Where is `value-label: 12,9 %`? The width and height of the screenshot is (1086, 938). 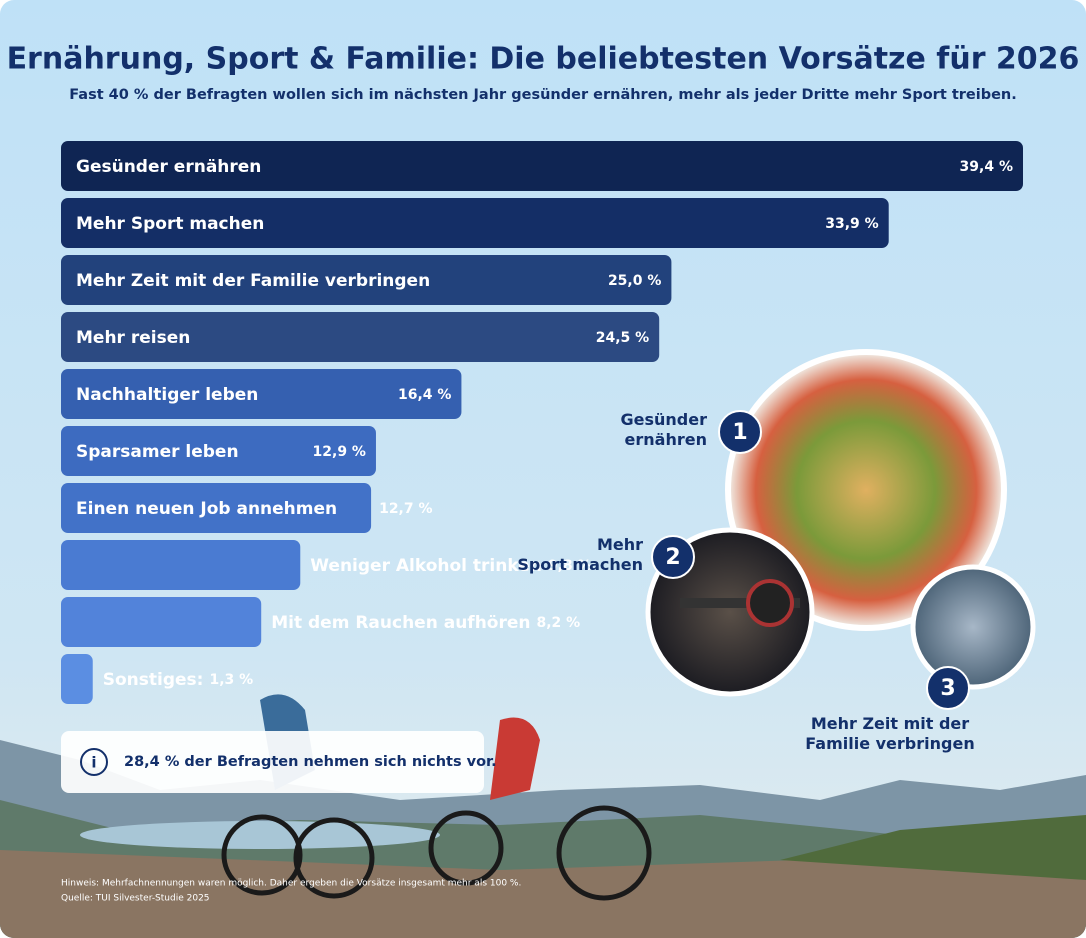 value-label: 12,9 % is located at coordinates (339, 452).